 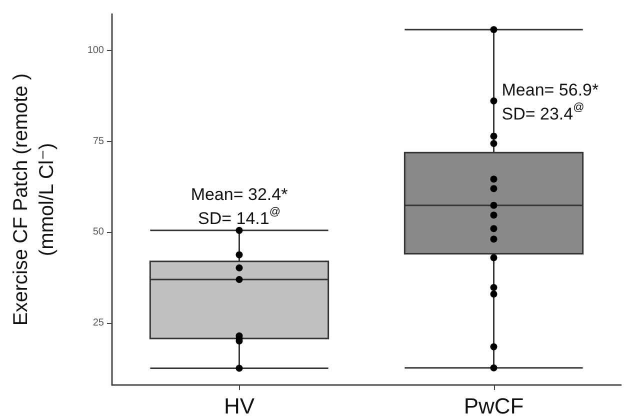 What do you see at coordinates (494, 406) in the screenshot?
I see `x-tick-label: PwCF` at bounding box center [494, 406].